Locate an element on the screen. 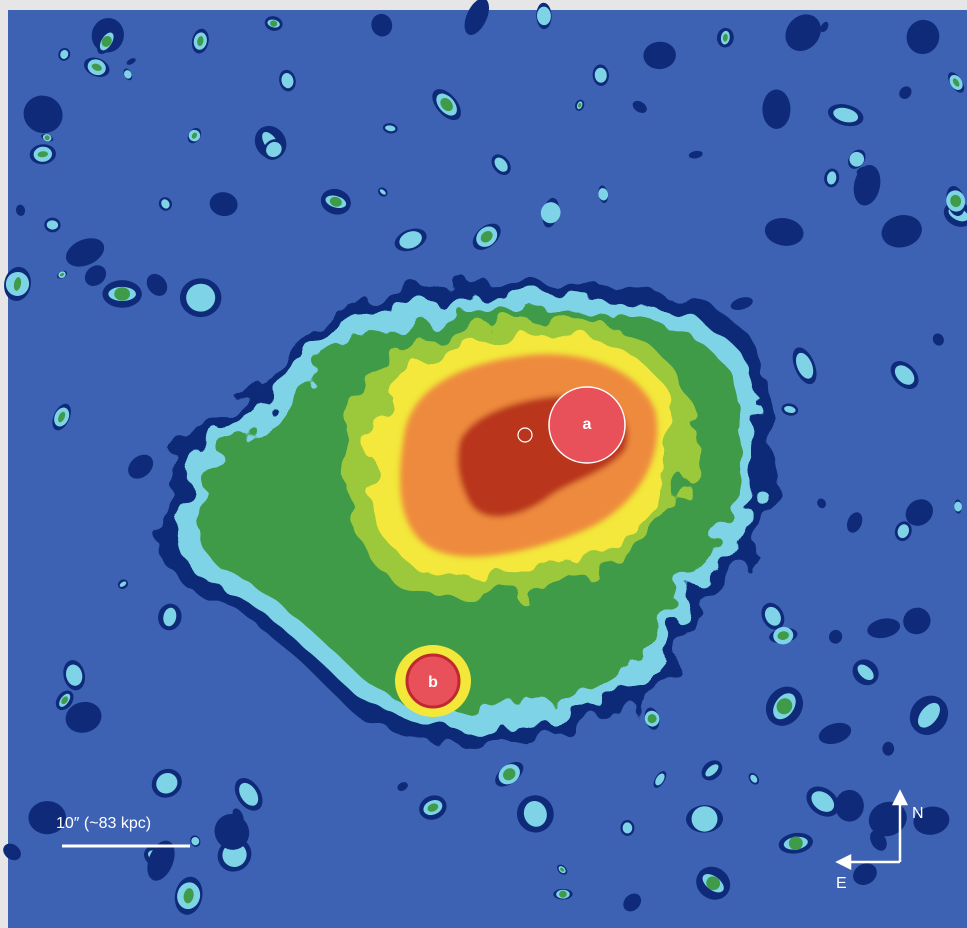 This screenshot has height=928, width=967. compass-label: E is located at coordinates (841, 883).